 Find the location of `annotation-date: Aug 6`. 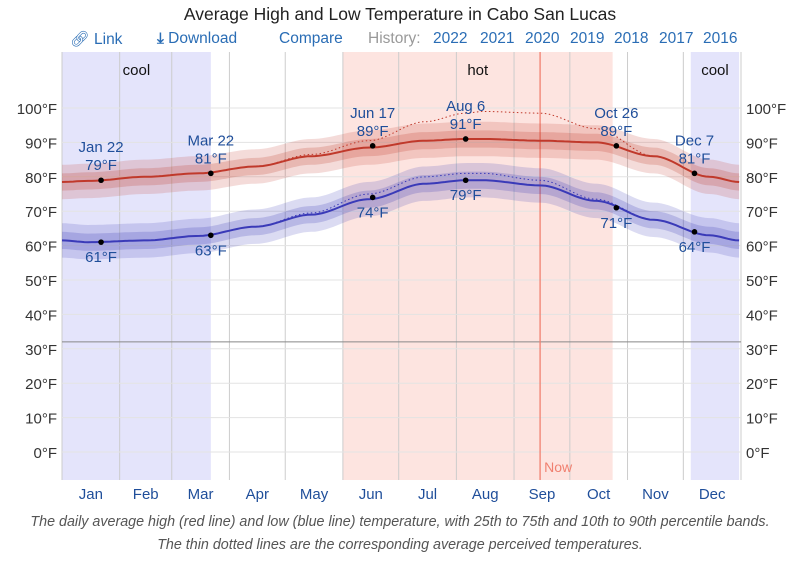

annotation-date: Aug 6 is located at coordinates (465, 106).